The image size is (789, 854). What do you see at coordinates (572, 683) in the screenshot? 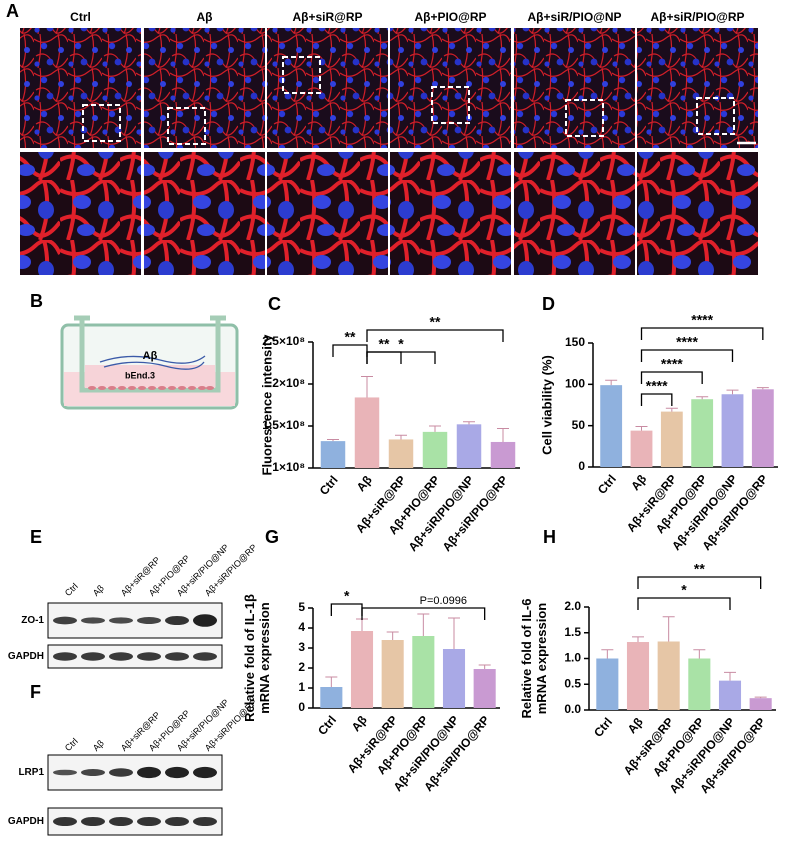
I see `y-tick-label: 0.5` at bounding box center [572, 683].